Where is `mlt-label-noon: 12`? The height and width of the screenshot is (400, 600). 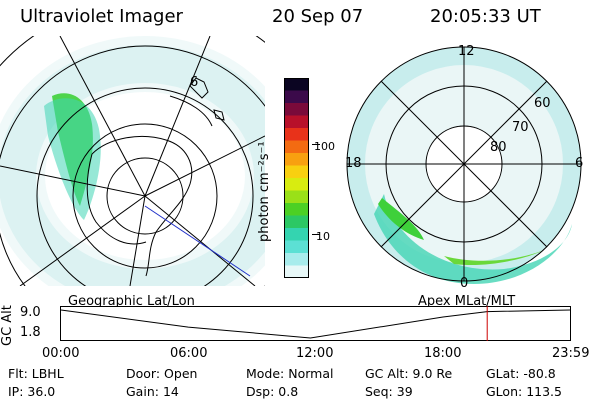 mlt-label-noon: 12 is located at coordinates (466, 51).